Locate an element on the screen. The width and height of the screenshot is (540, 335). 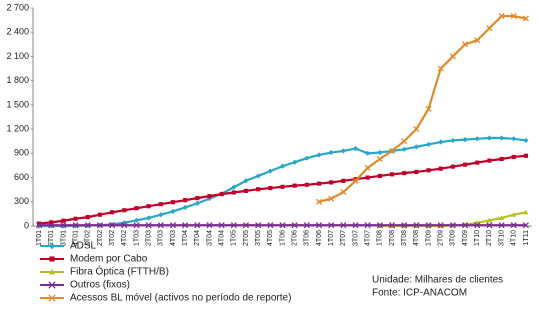
x-tick-label: 2T04 is located at coordinates (197, 238).